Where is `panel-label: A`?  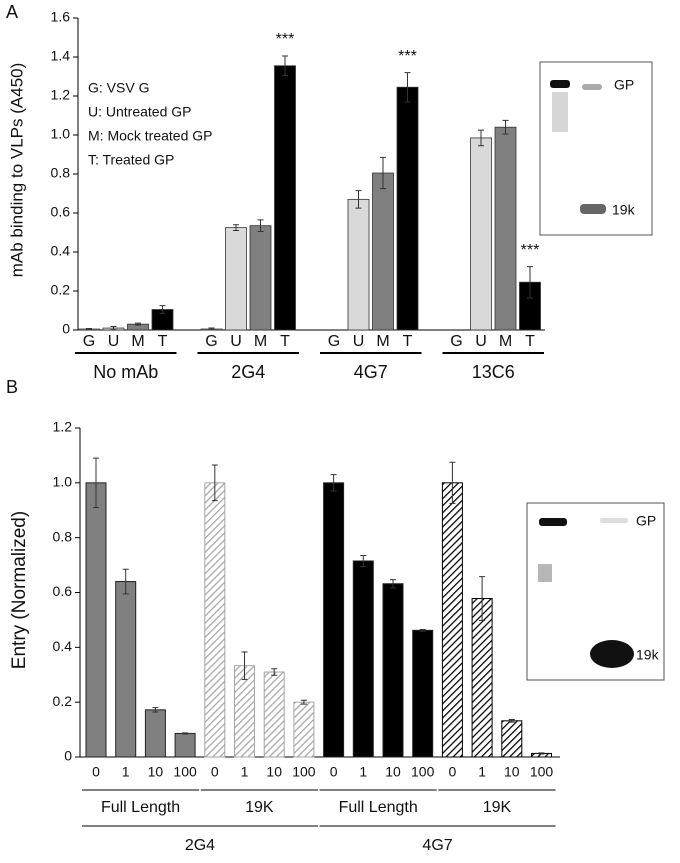
panel-label: A is located at coordinates (12, 12).